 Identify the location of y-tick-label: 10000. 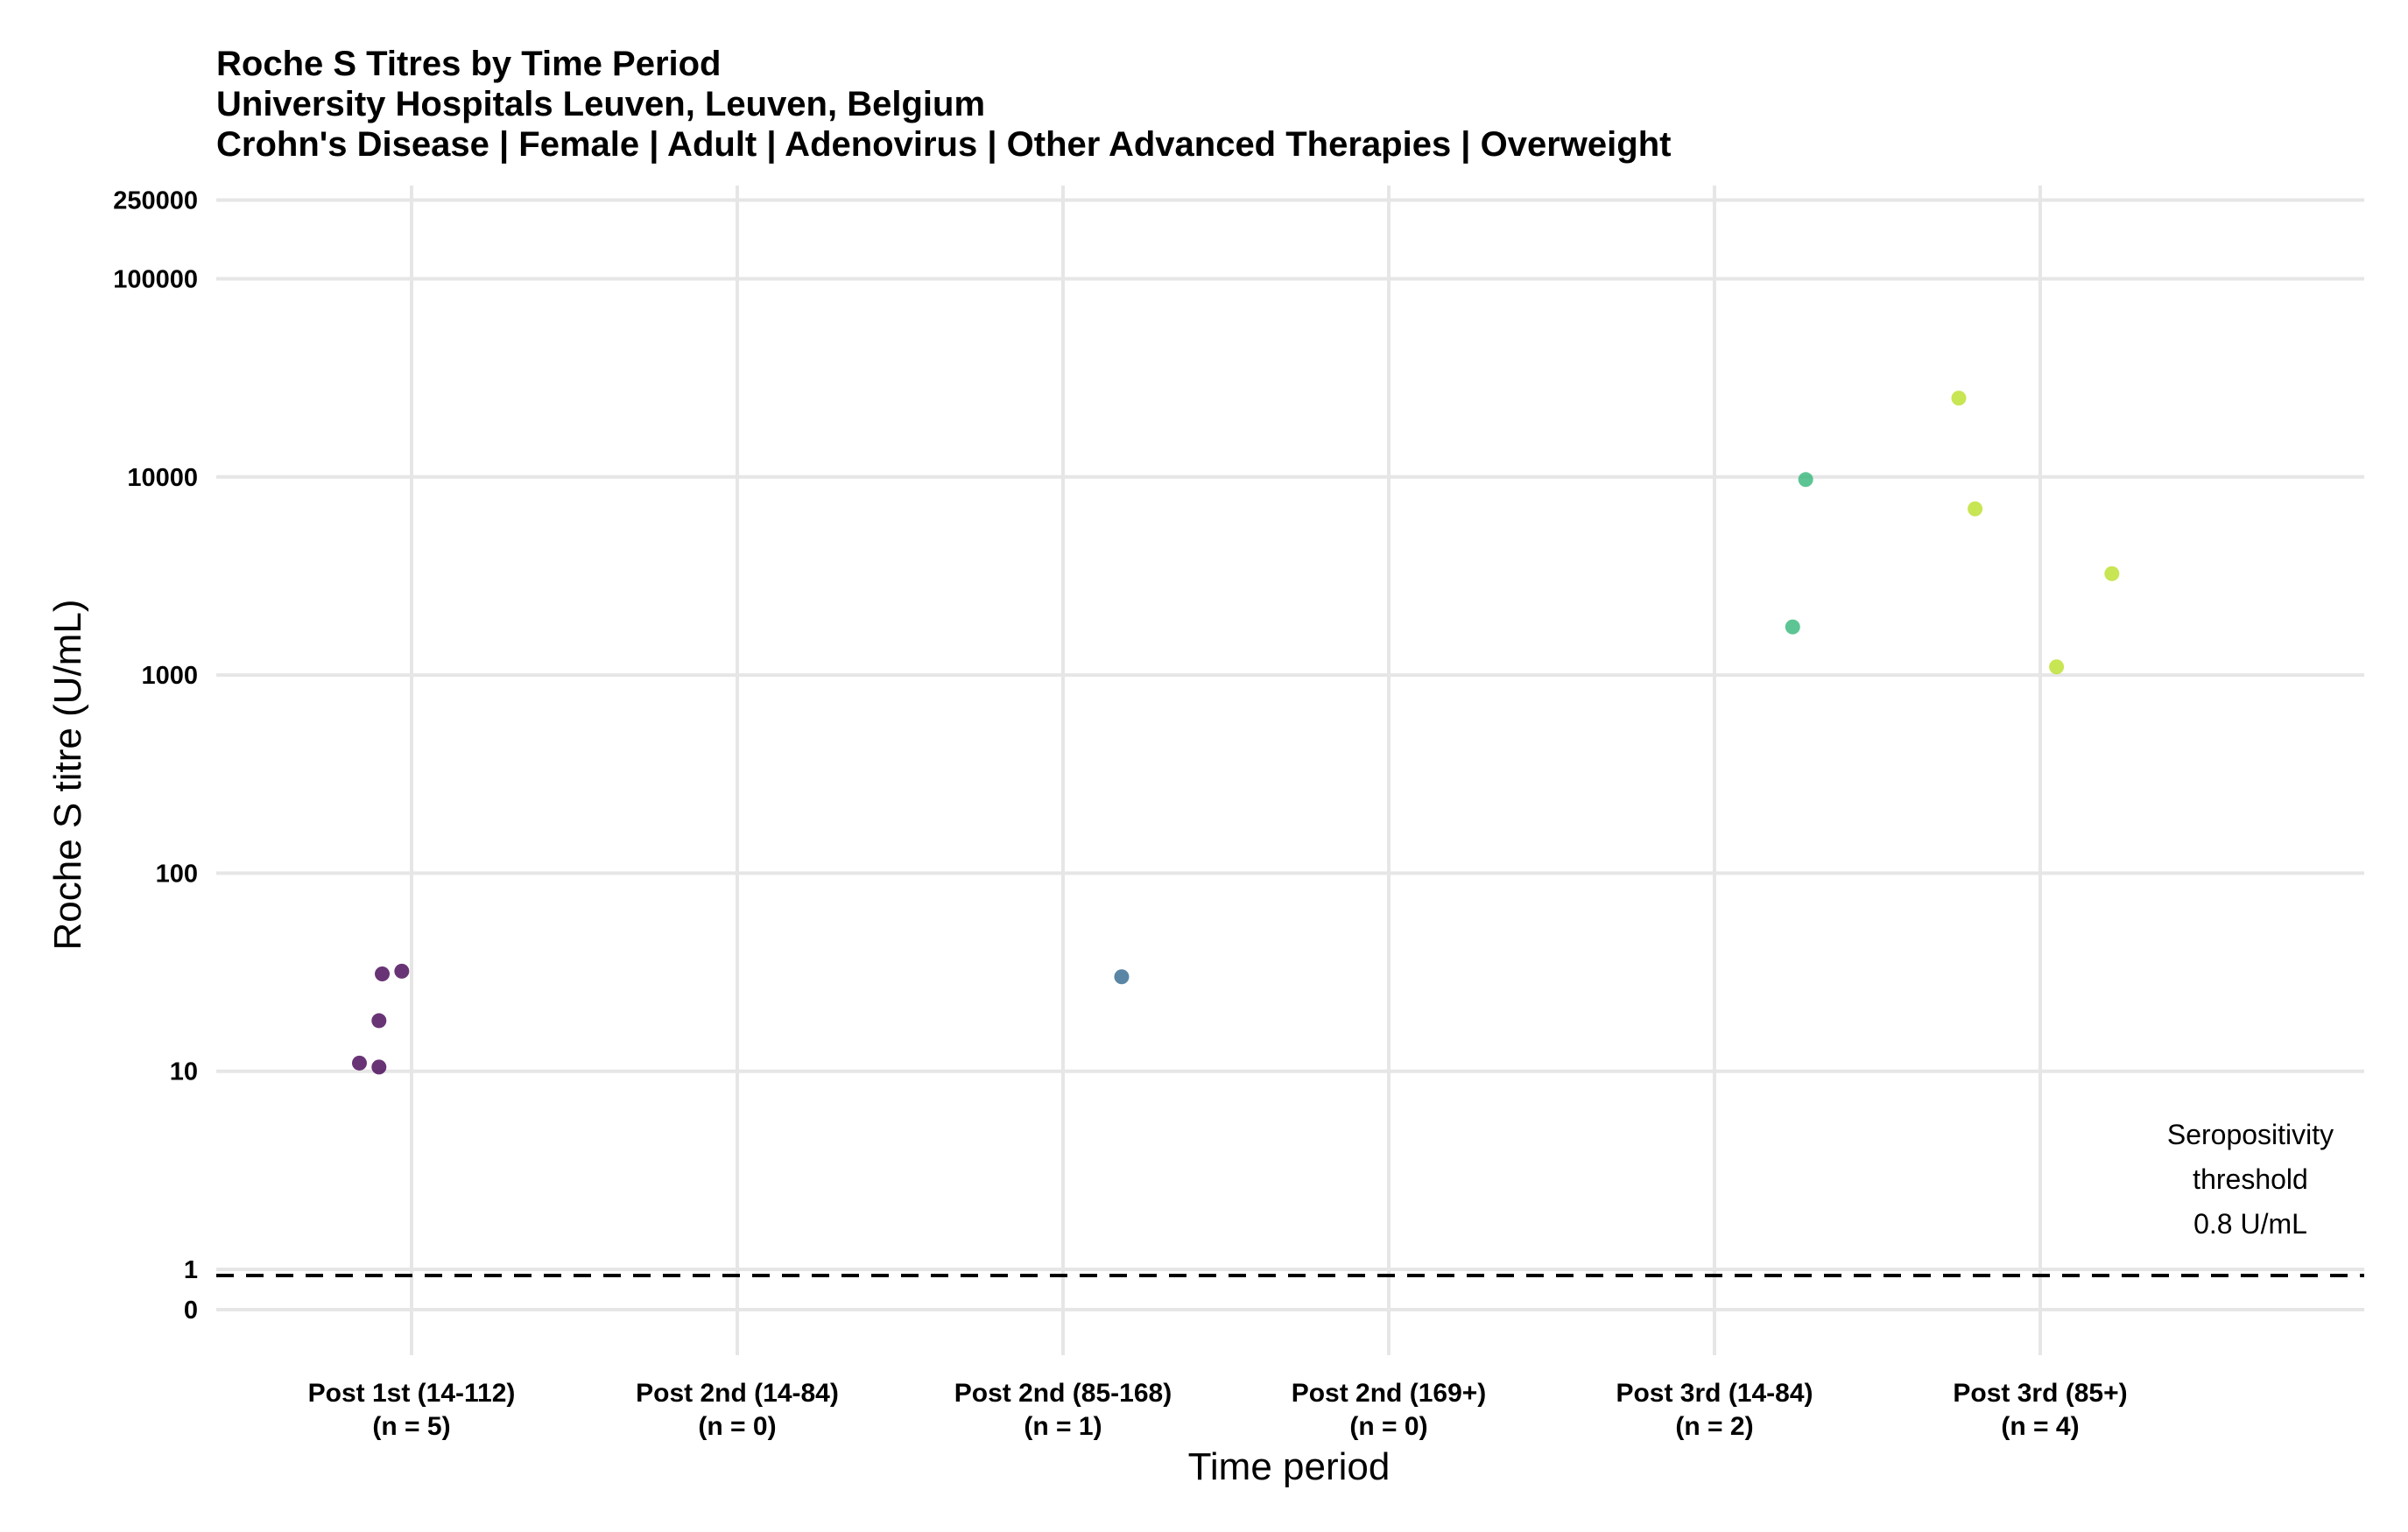
(162, 478).